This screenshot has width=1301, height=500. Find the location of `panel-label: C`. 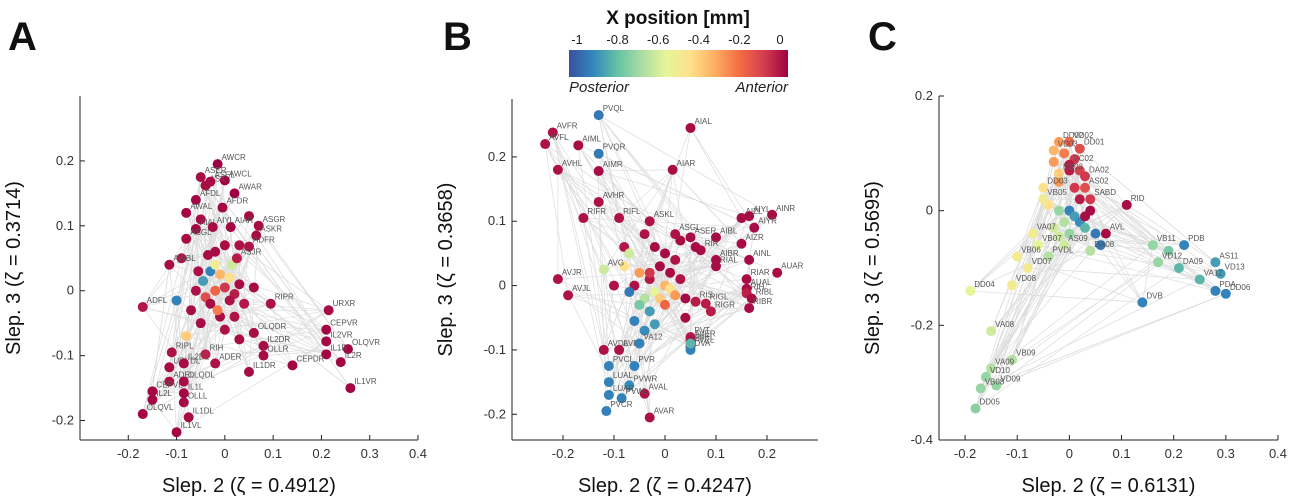

panel-label: C is located at coordinates (882, 37).